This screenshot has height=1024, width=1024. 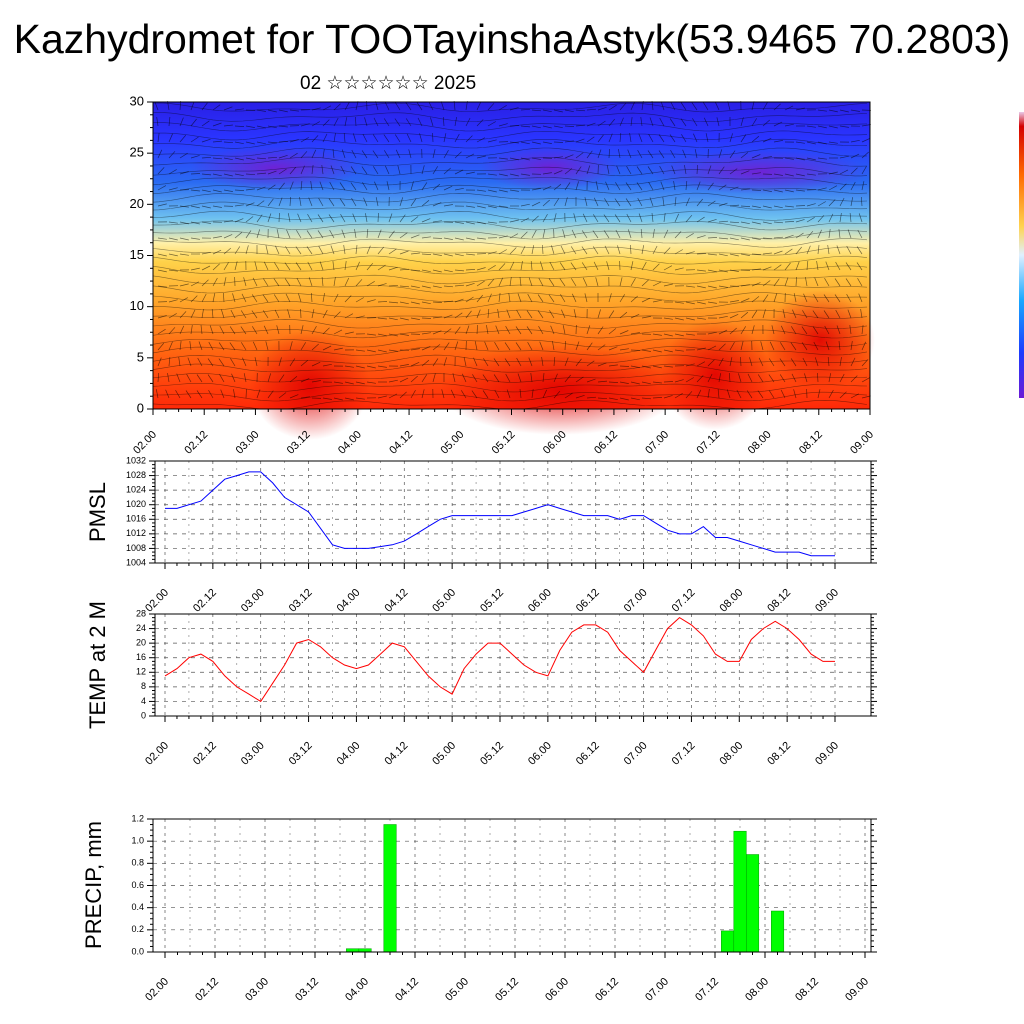 What do you see at coordinates (301, 601) in the screenshot?
I see `pmsl-x-tick-label: 03.12` at bounding box center [301, 601].